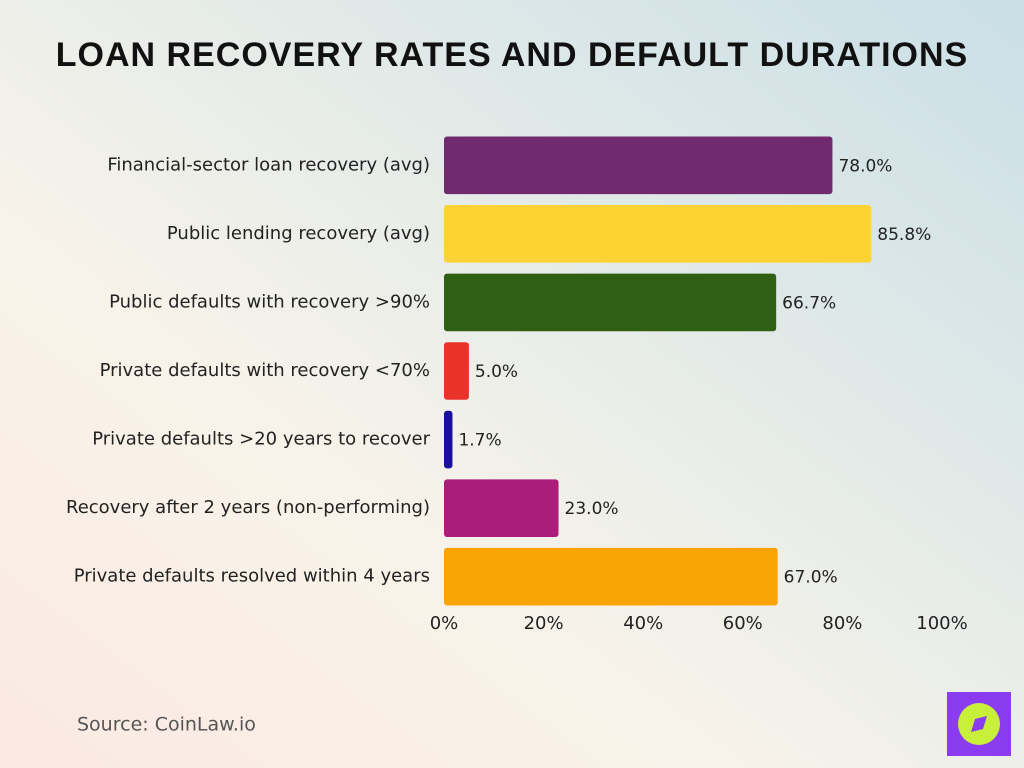 This screenshot has height=768, width=1024. I want to click on x-tick-label: 20%, so click(544, 623).